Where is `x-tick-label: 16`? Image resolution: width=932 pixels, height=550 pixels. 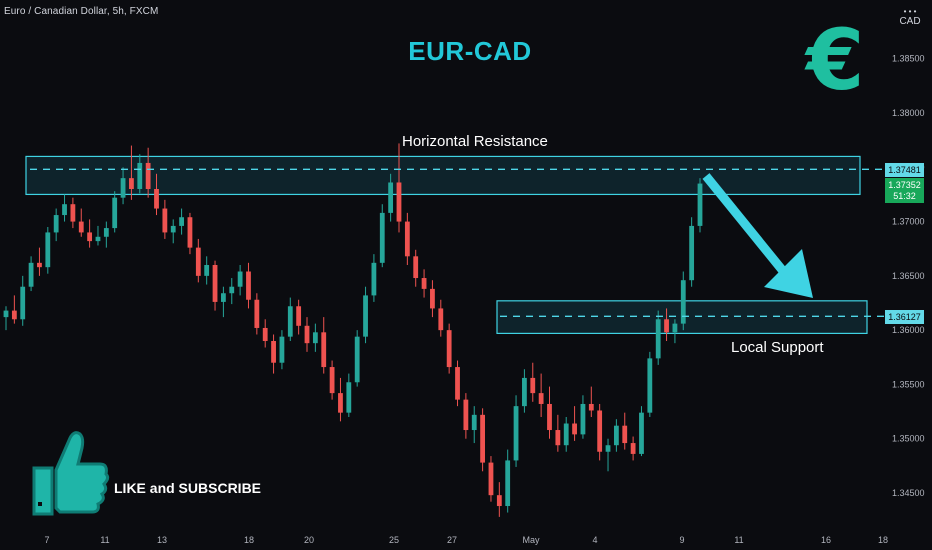
x-tick-label: 16 is located at coordinates (826, 540).